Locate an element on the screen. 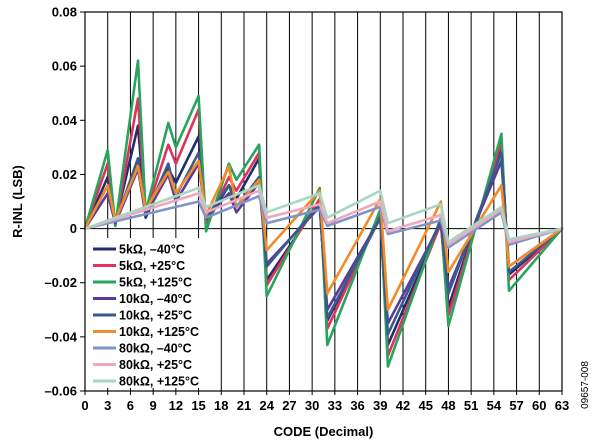 The width and height of the screenshot is (599, 445). x-tick-label: 45 is located at coordinates (425, 405).